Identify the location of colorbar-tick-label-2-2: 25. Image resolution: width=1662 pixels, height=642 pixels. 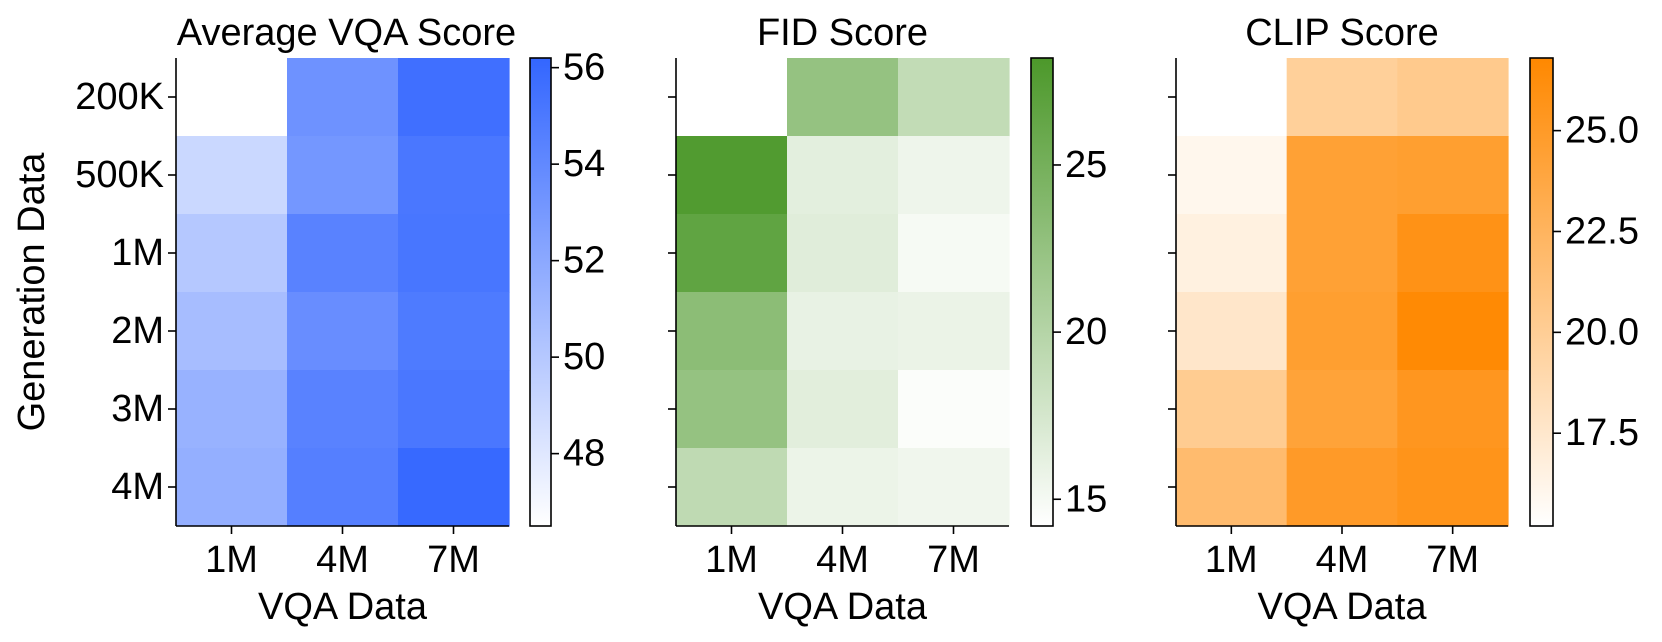
(1086, 165).